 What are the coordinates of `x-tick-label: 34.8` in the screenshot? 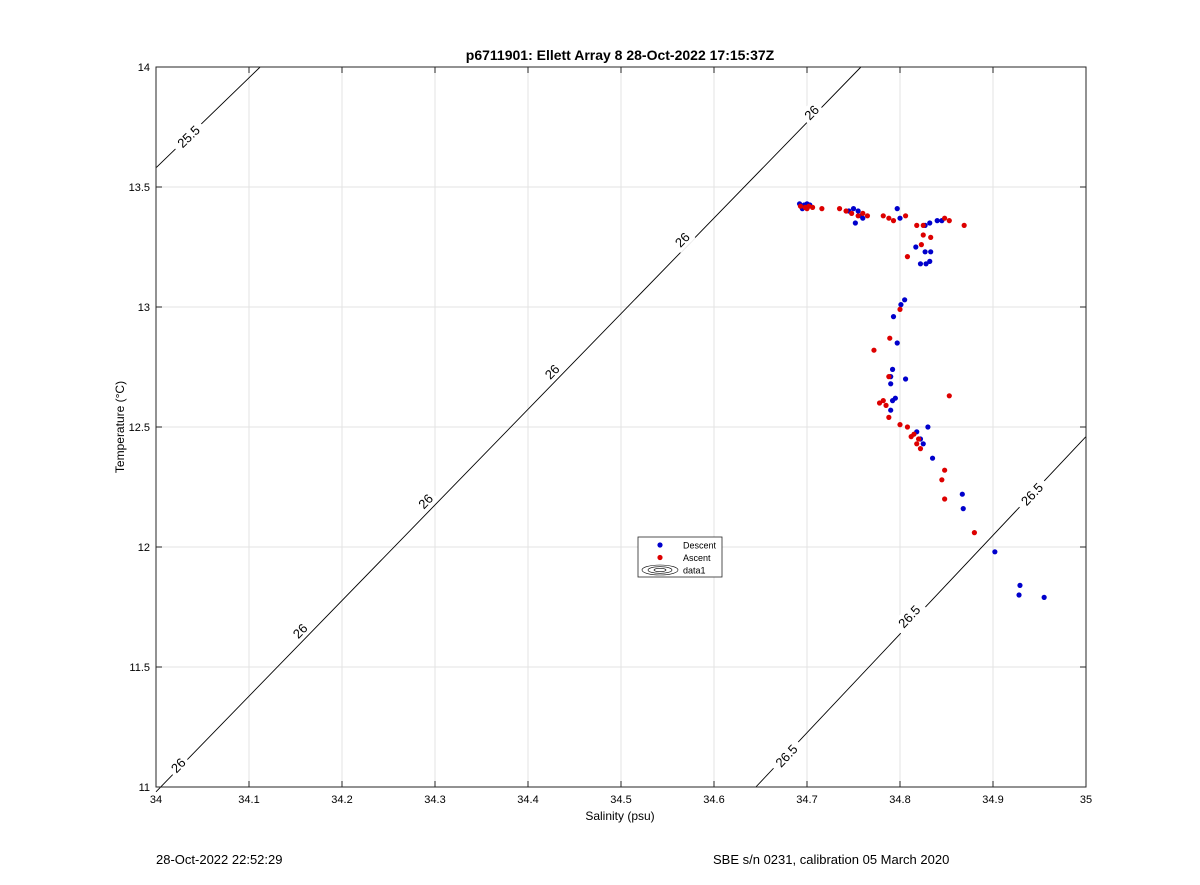 It's located at (899, 800).